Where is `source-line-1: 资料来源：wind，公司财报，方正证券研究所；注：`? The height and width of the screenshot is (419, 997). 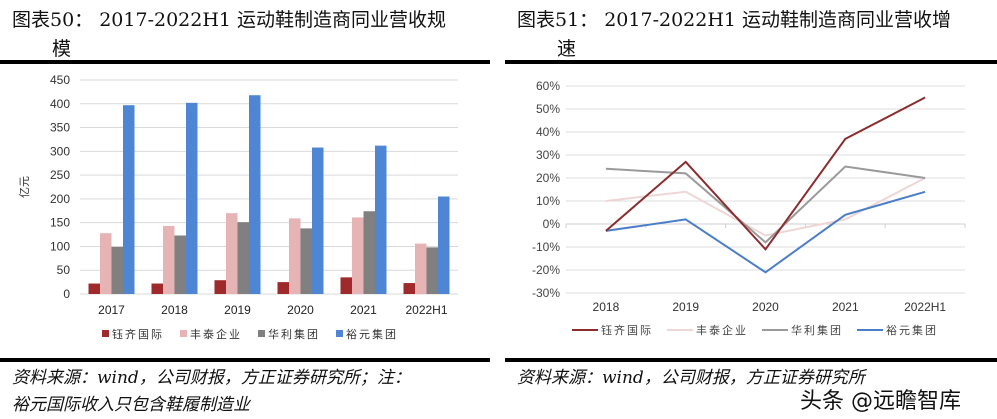 source-line-1: 资料来源：wind，公司财报，方正证券研究所；注： is located at coordinates (211, 378).